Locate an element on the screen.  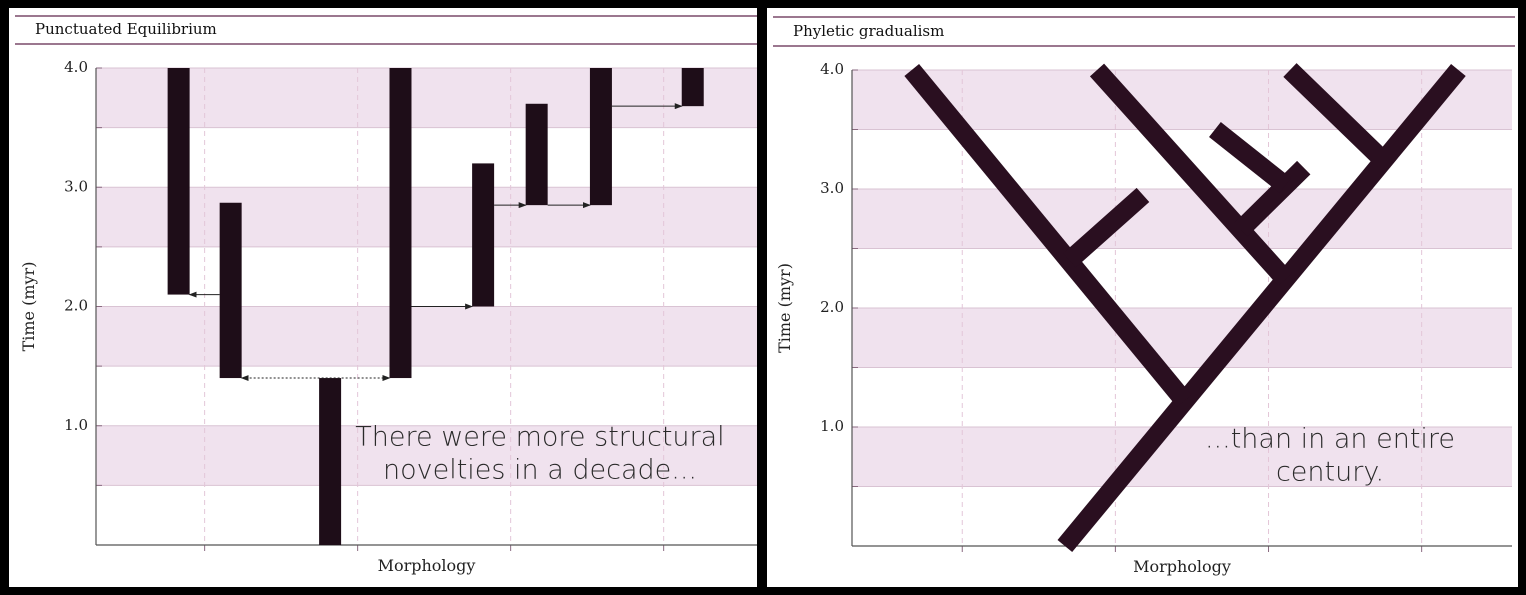
annotation: There were more structural is located at coordinates (539, 437).